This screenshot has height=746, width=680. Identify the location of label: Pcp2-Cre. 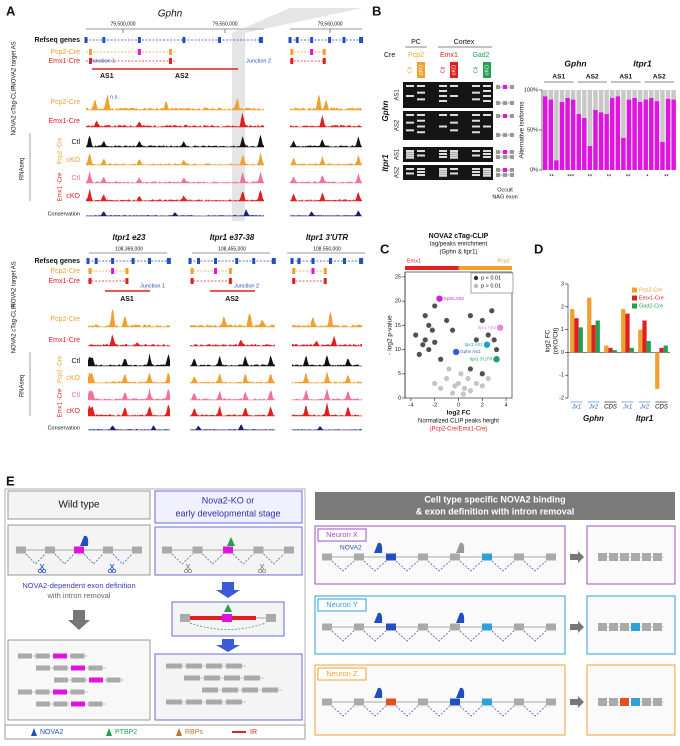
(65, 52).